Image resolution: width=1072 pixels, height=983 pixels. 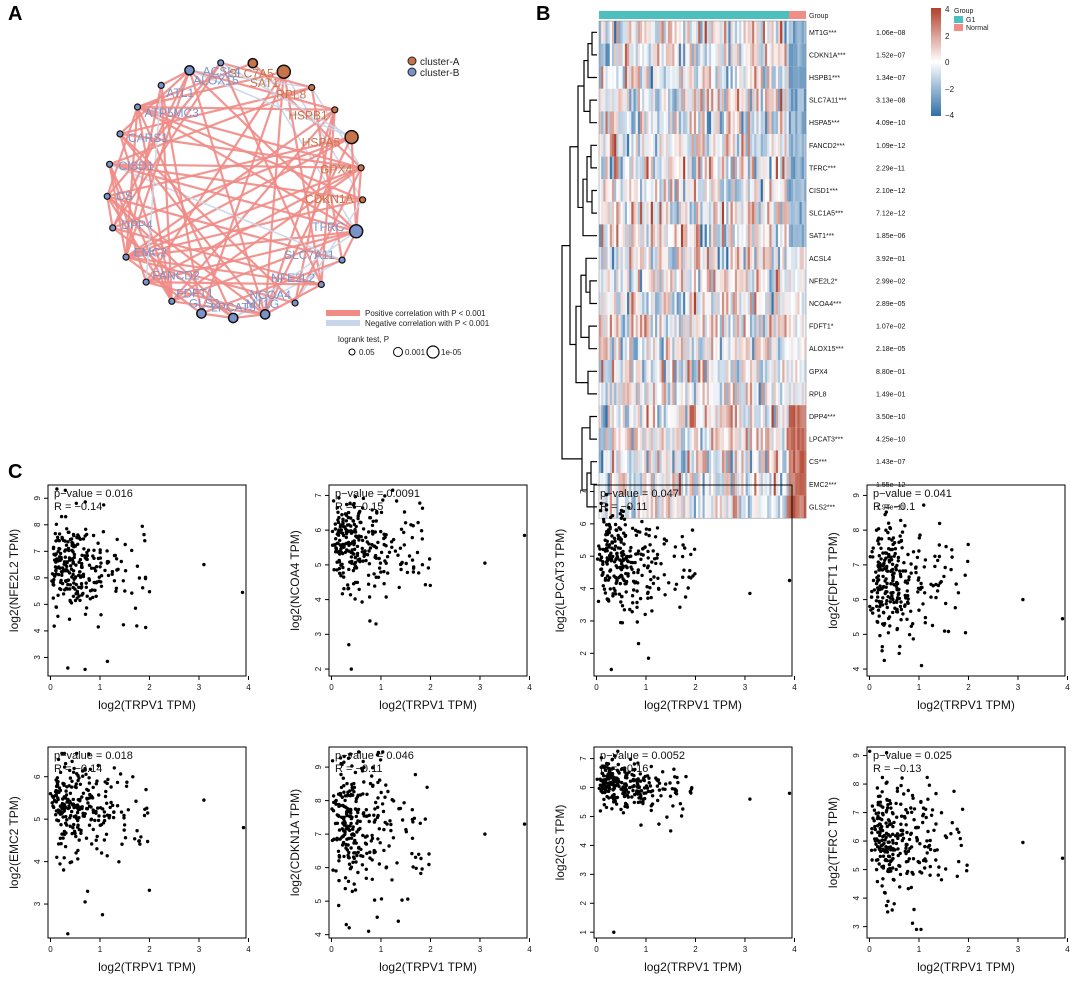 What do you see at coordinates (308, 115) in the screenshot?
I see `network-label-hspb1: HSPB1` at bounding box center [308, 115].